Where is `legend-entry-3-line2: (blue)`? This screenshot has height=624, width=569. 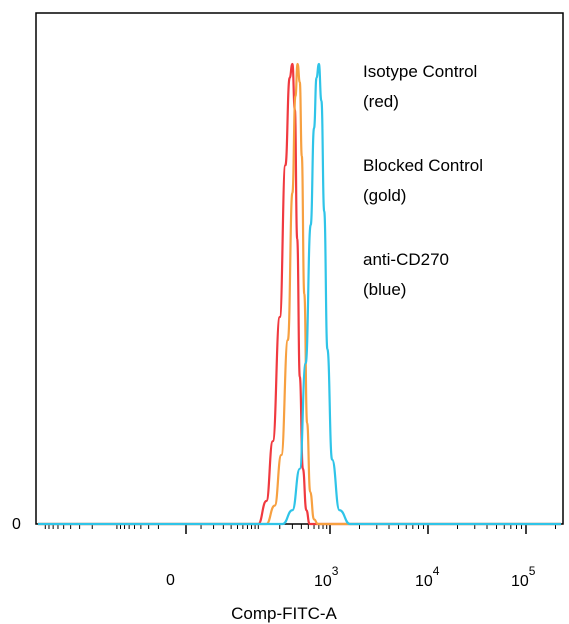 legend-entry-3-line2: (blue) is located at coordinates (384, 289).